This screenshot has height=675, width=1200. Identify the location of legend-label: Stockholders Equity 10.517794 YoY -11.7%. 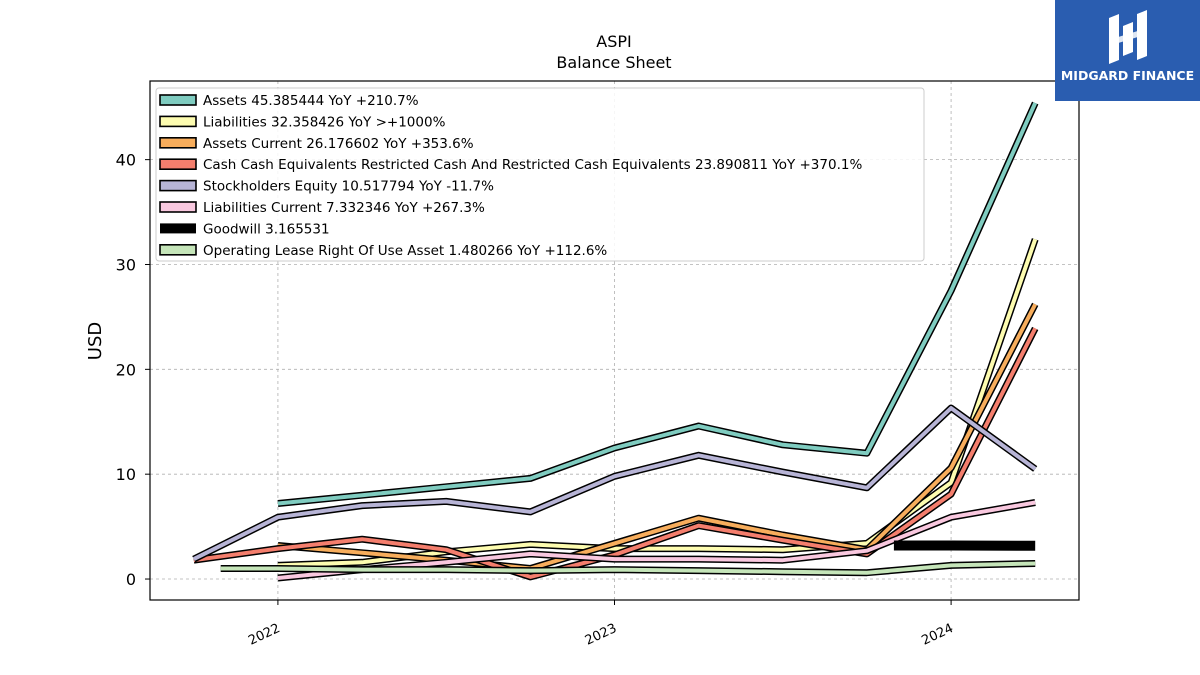
(348, 187).